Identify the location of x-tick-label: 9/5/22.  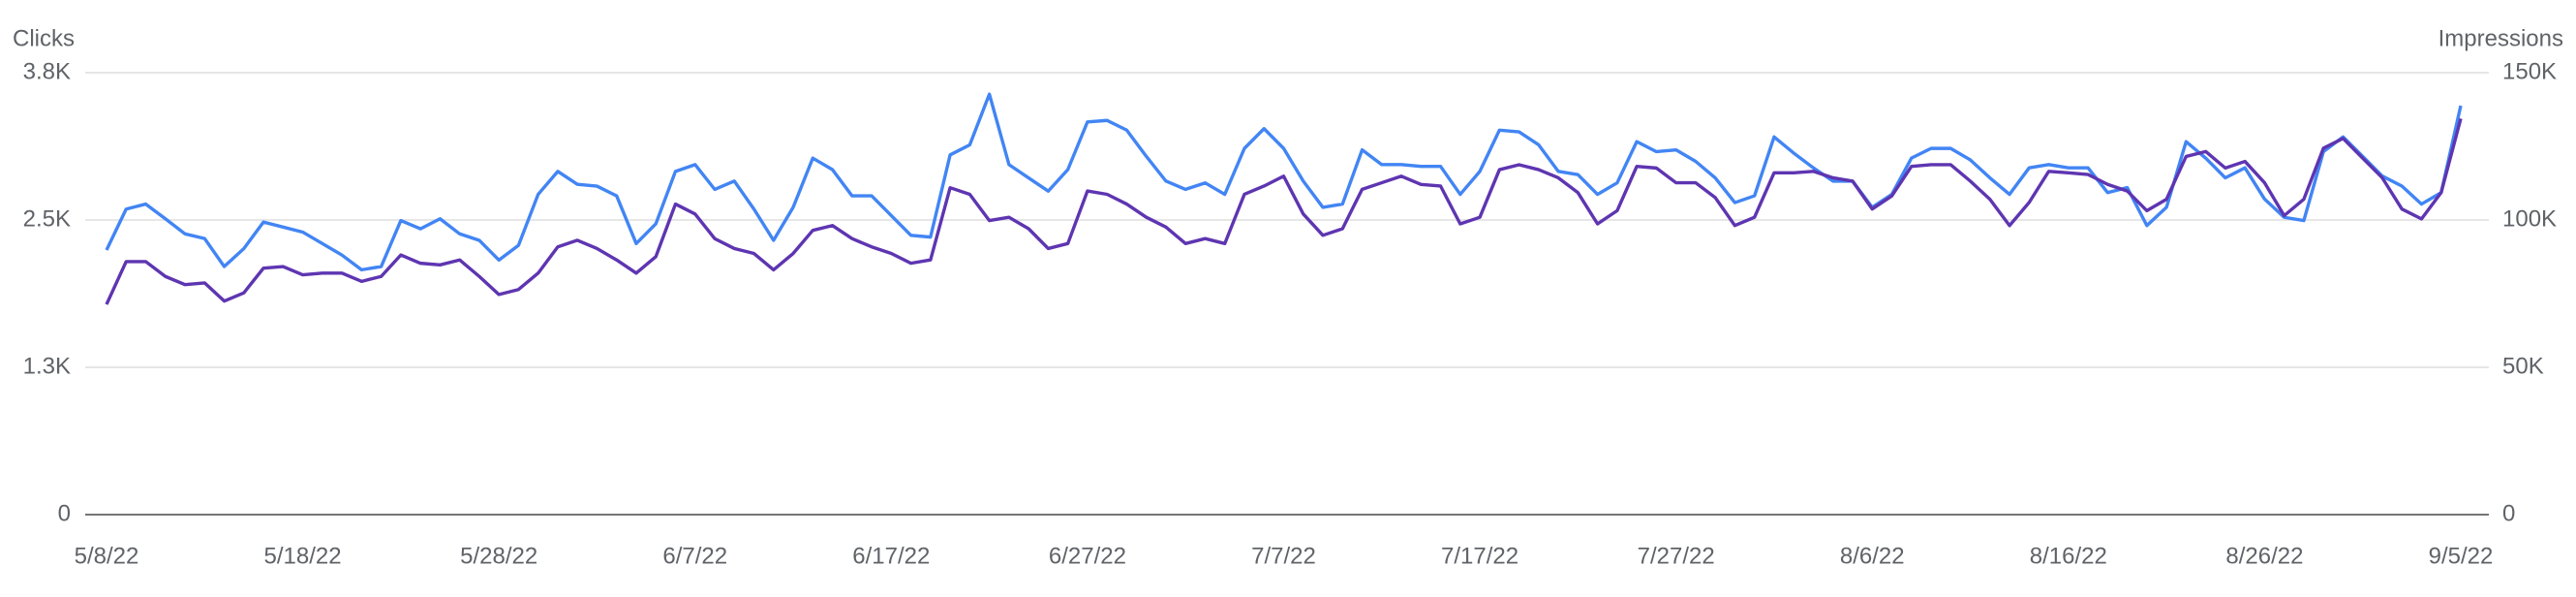
(2461, 556).